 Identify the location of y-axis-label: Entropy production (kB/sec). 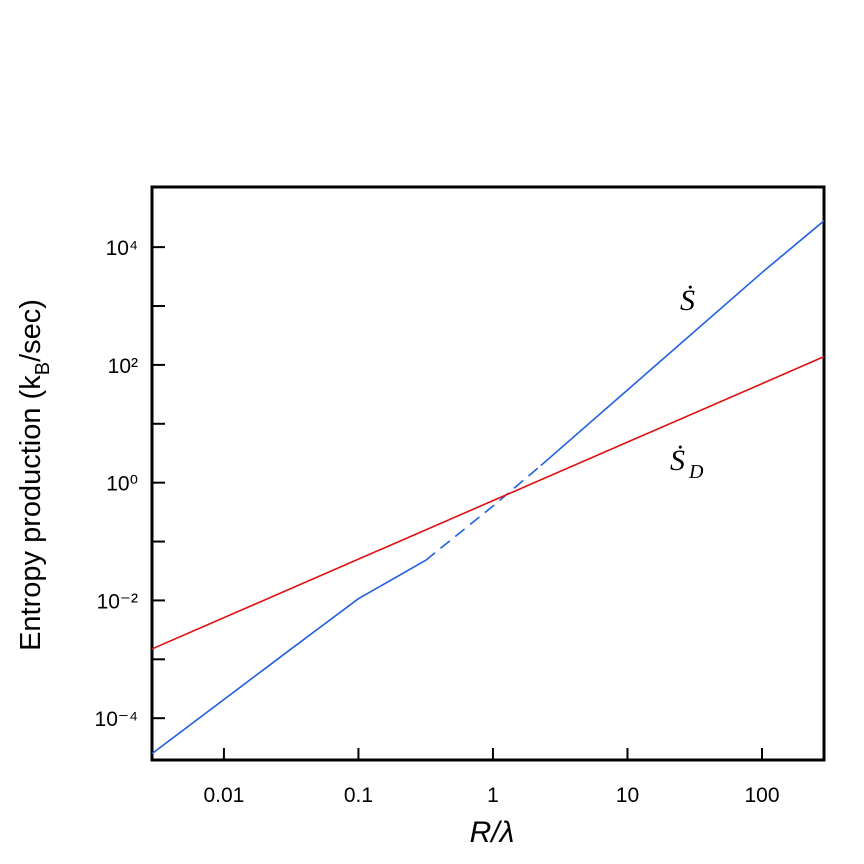
(34, 475).